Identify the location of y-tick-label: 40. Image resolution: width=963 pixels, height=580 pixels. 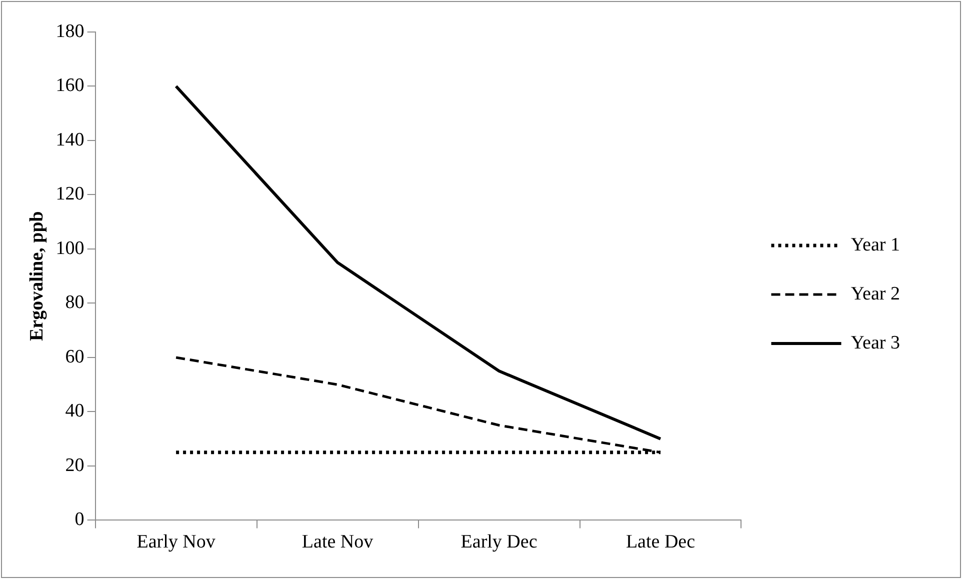
(74, 411).